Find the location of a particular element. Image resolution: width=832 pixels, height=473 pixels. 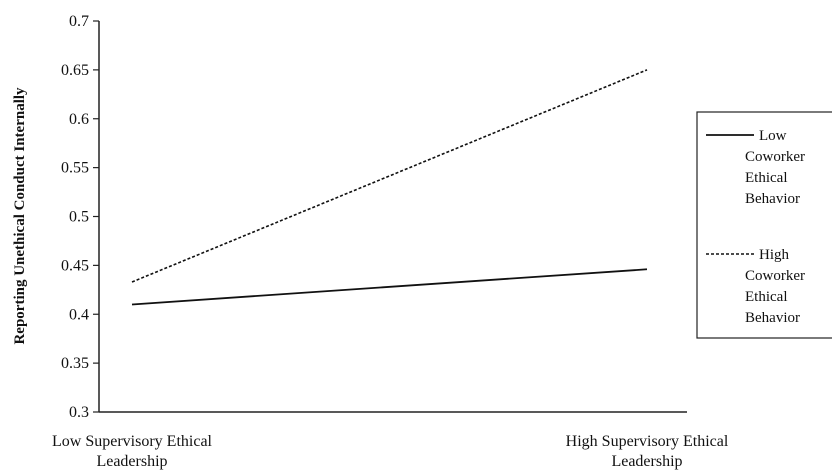

legend-label-high: High Coworker Ethical Behavior is located at coordinates (775, 286).